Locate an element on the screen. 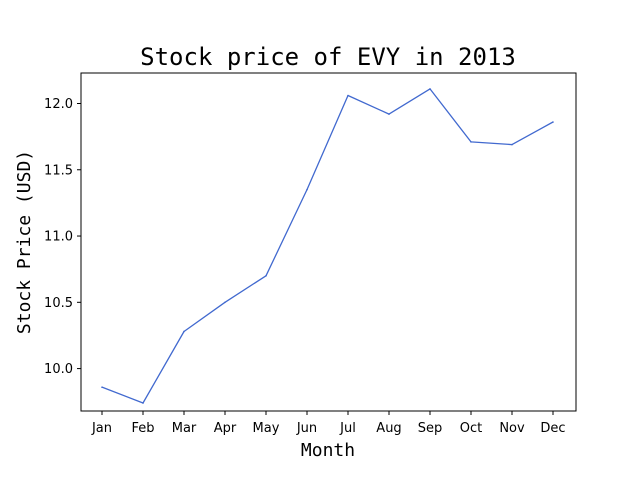  x-axis: Jan Feb Mar Apr May Jun Jul Aug Sep Oct Nov Dec is located at coordinates (328, 423).